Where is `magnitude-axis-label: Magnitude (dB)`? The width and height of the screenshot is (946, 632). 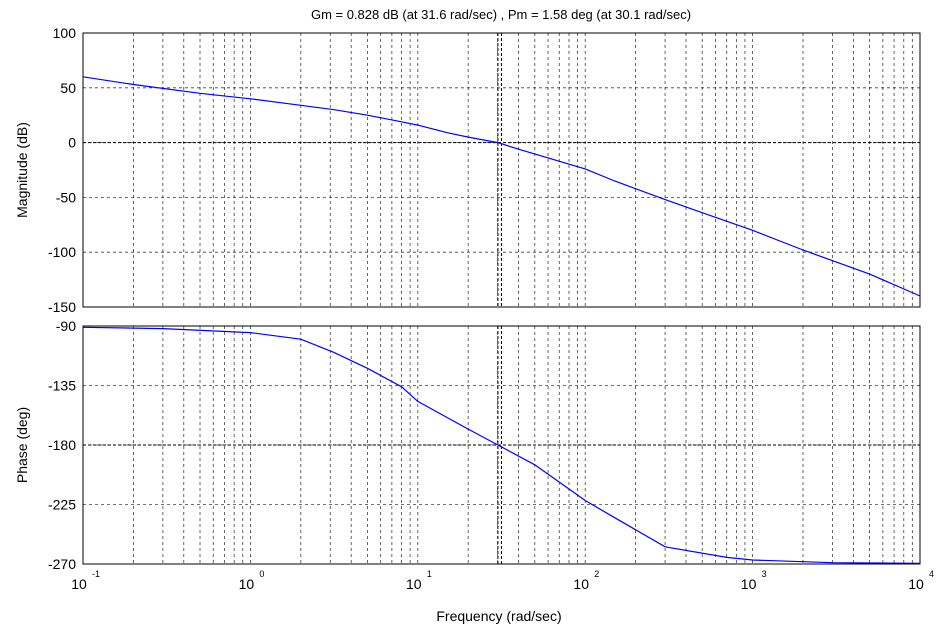 magnitude-axis-label: Magnitude (dB) is located at coordinates (22, 170).